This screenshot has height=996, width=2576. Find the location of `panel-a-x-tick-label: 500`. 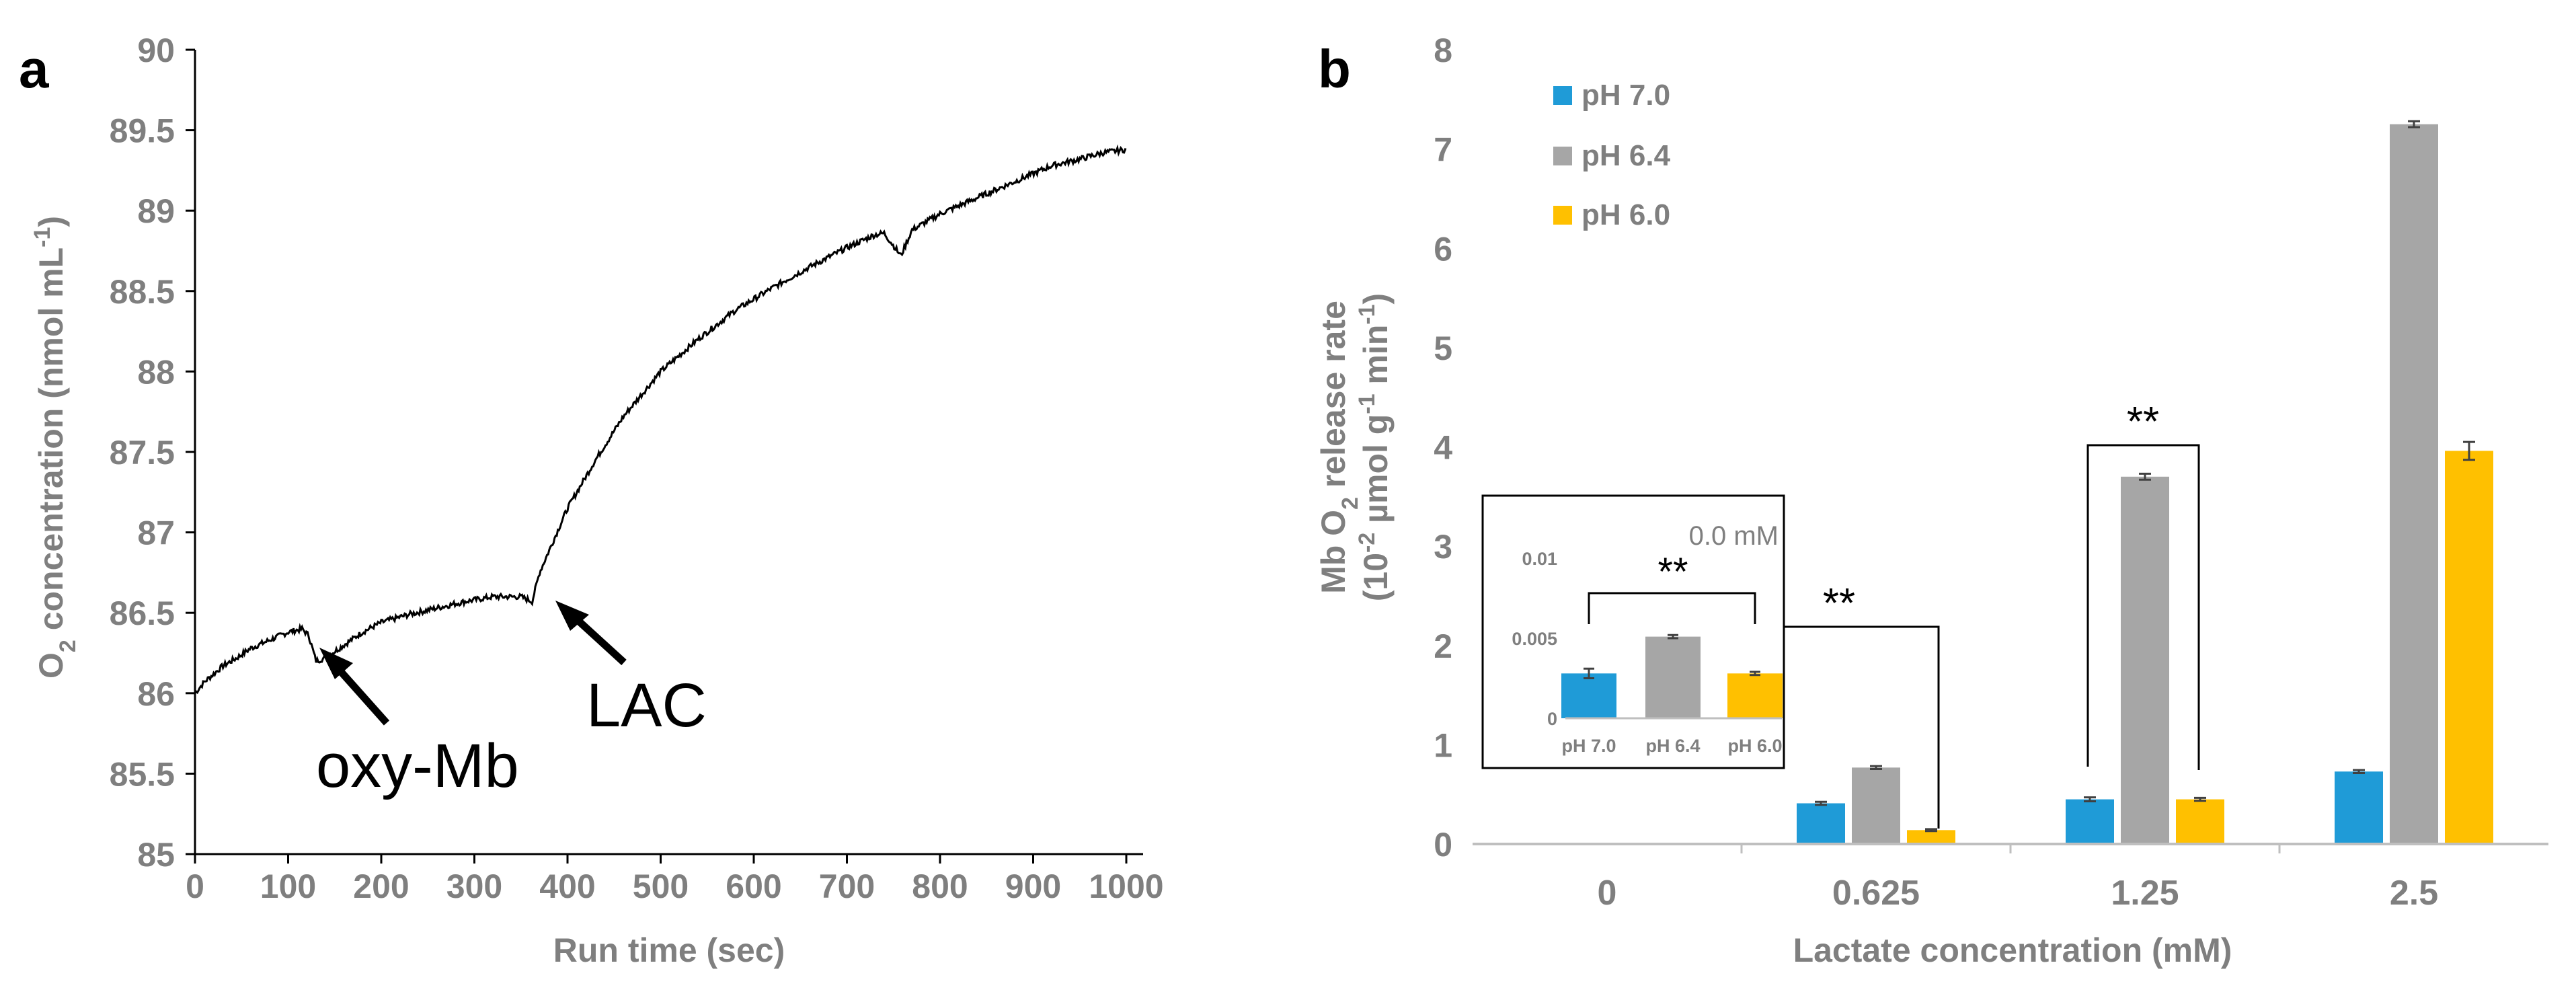

panel-a-x-tick-label: 500 is located at coordinates (661, 886).